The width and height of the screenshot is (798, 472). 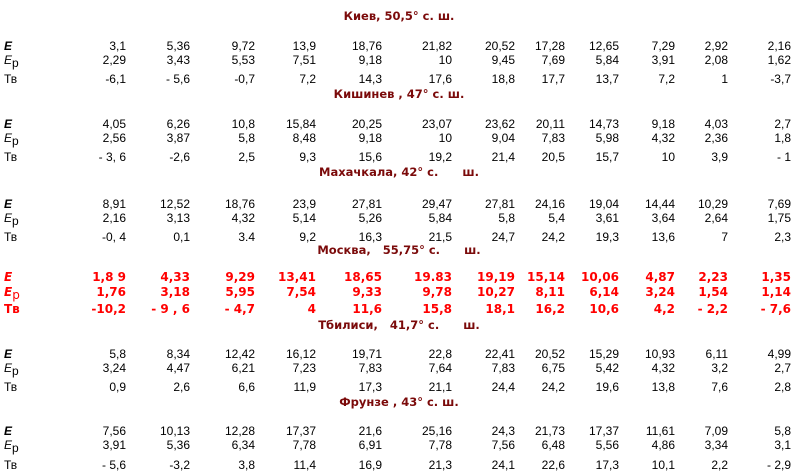 What do you see at coordinates (546, 277) in the screenshot?
I see `value-cell: 15,14` at bounding box center [546, 277].